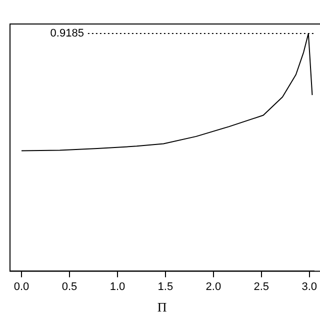 This screenshot has height=320, width=320. I want to click on x-axis-title: Π, so click(162, 307).